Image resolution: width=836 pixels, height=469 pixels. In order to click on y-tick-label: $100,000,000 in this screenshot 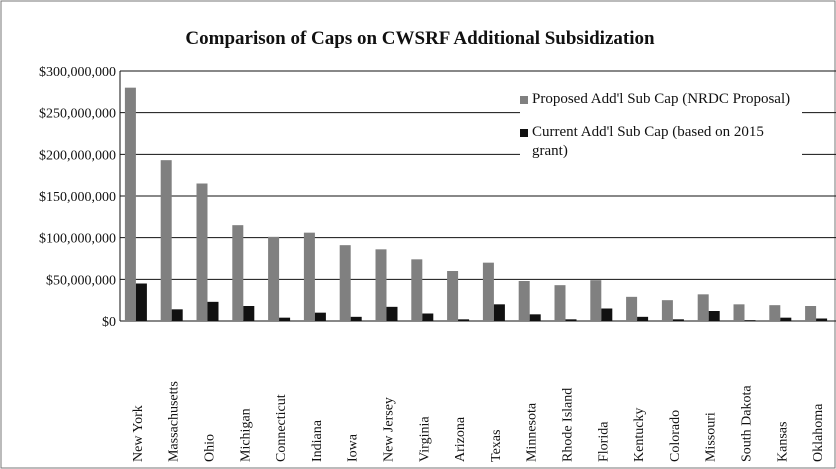, I will do `click(77, 239)`.